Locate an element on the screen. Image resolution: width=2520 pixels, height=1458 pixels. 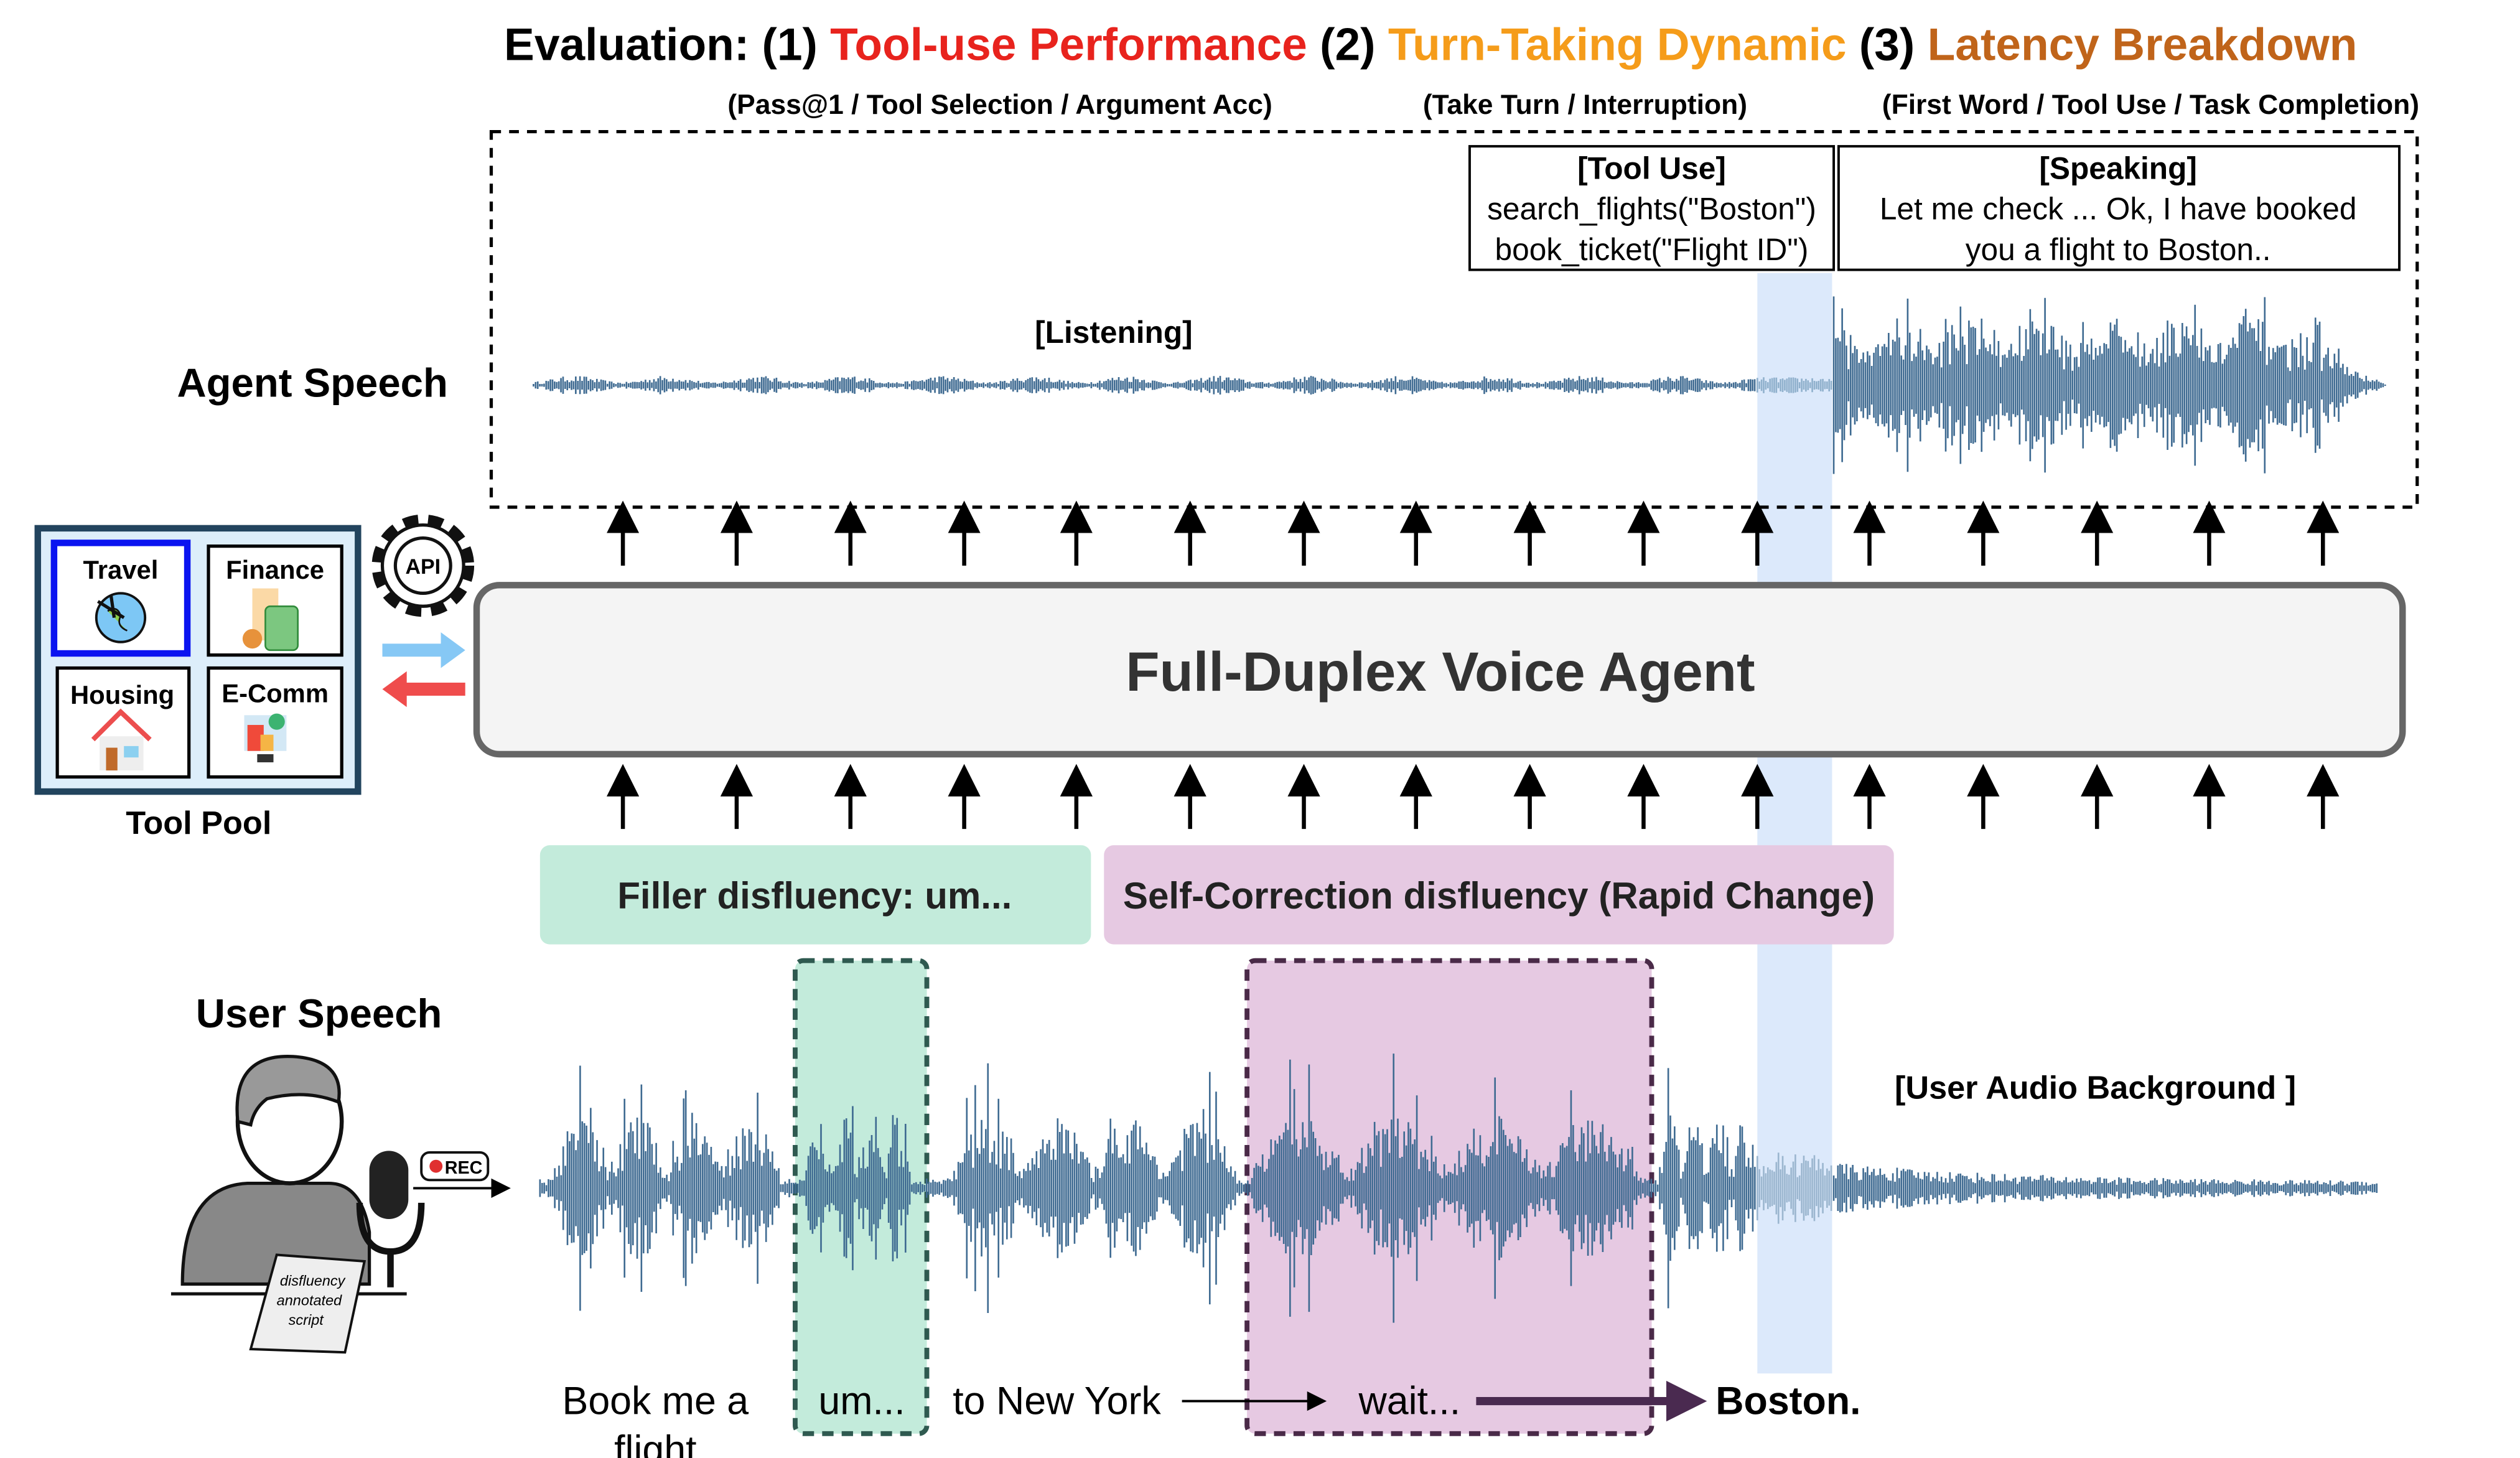
svg-text: Housing is located at coordinates (122, 694).